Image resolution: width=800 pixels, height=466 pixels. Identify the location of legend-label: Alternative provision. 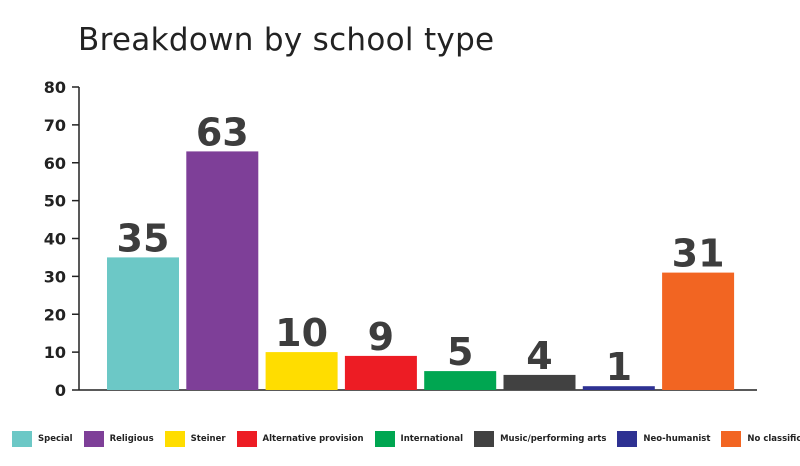
(313, 439).